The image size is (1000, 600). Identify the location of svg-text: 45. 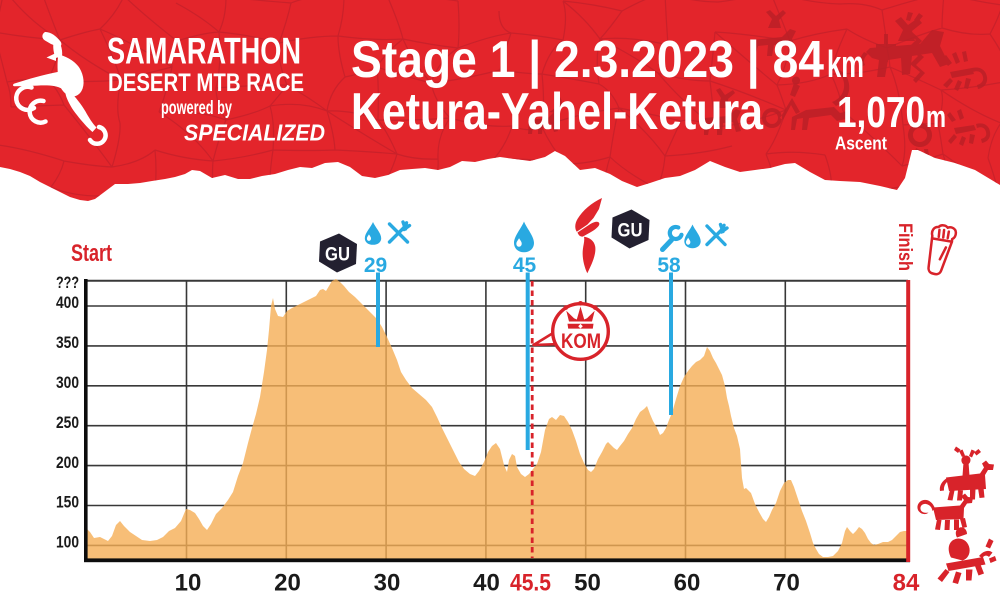
(525, 265).